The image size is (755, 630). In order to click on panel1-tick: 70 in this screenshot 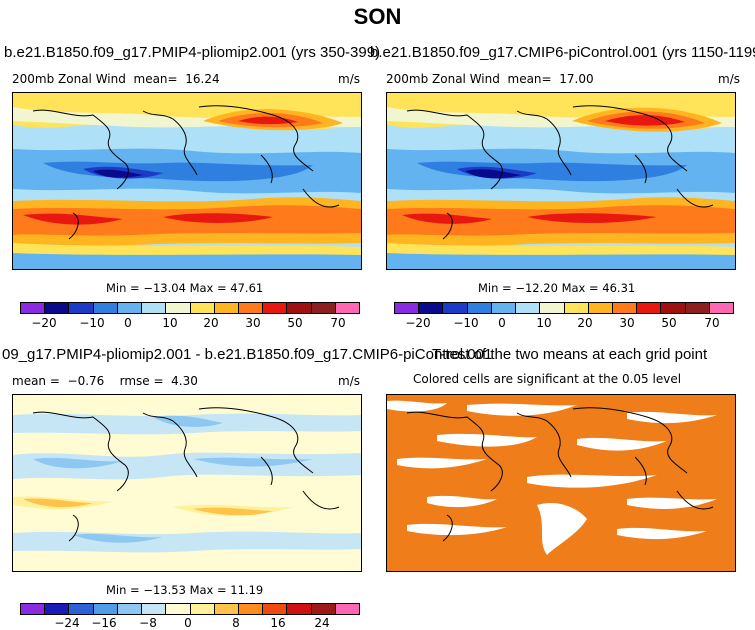, I will do `click(338, 323)`.